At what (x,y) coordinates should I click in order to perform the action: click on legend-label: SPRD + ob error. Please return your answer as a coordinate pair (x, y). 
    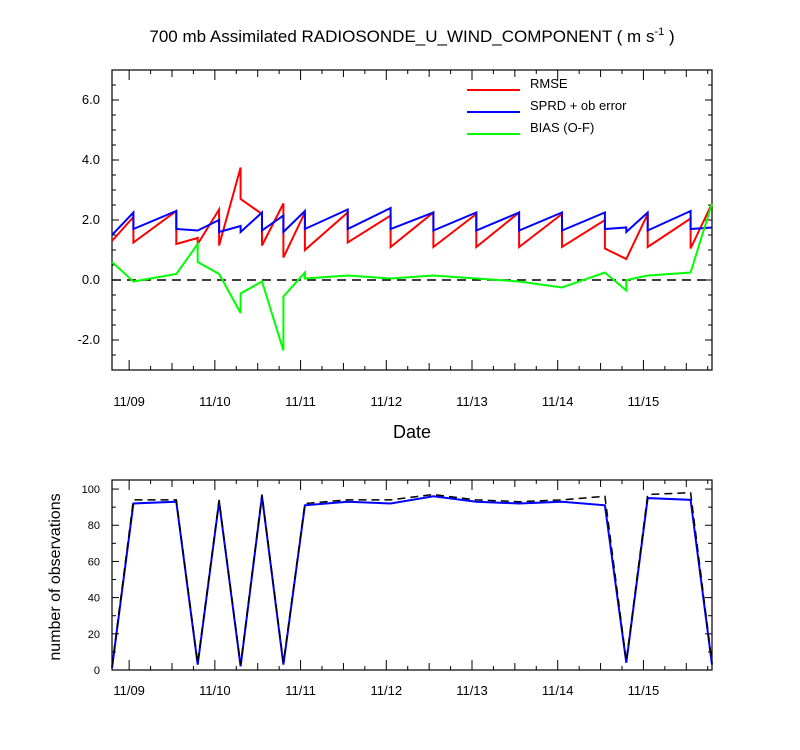
    Looking at the image, I should click on (578, 105).